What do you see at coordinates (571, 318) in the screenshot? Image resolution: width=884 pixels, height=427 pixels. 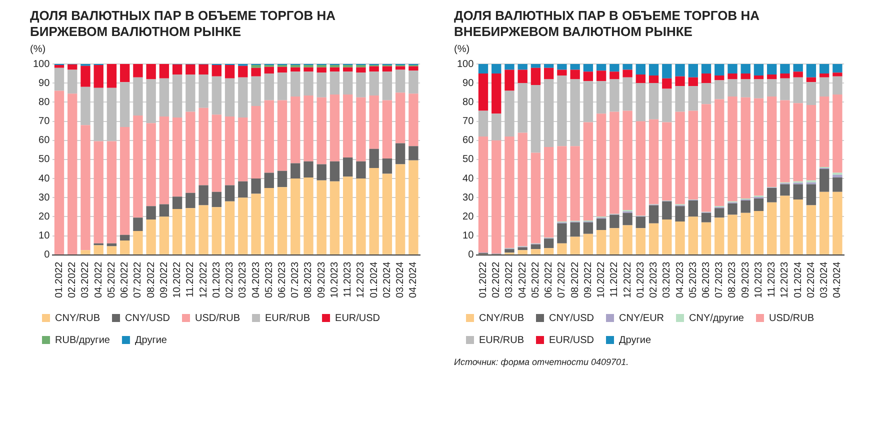 I see `legend-label: CNY/USD` at bounding box center [571, 318].